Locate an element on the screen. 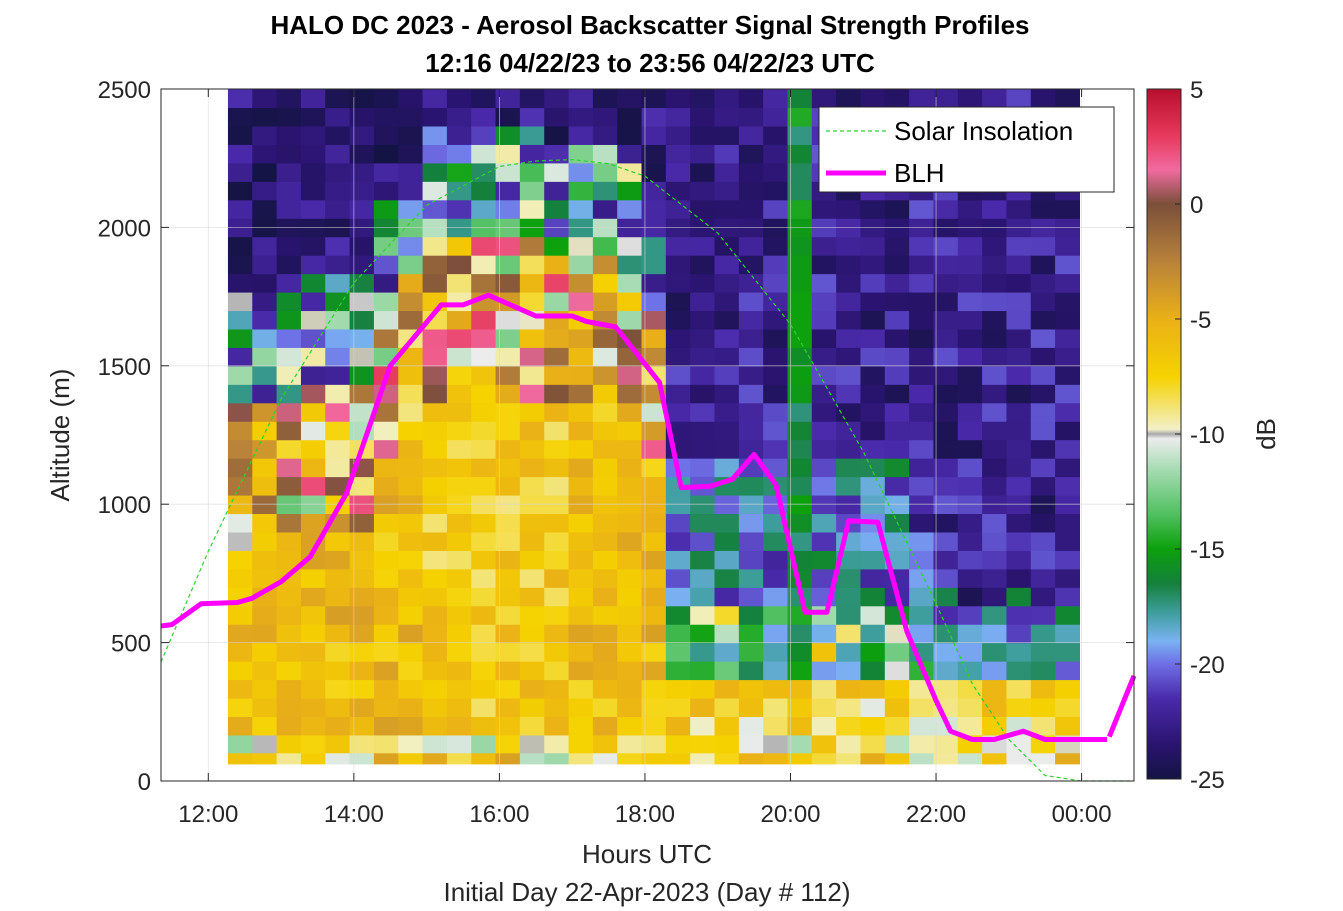  x-axis-label: Hours UTC is located at coordinates (647, 854).